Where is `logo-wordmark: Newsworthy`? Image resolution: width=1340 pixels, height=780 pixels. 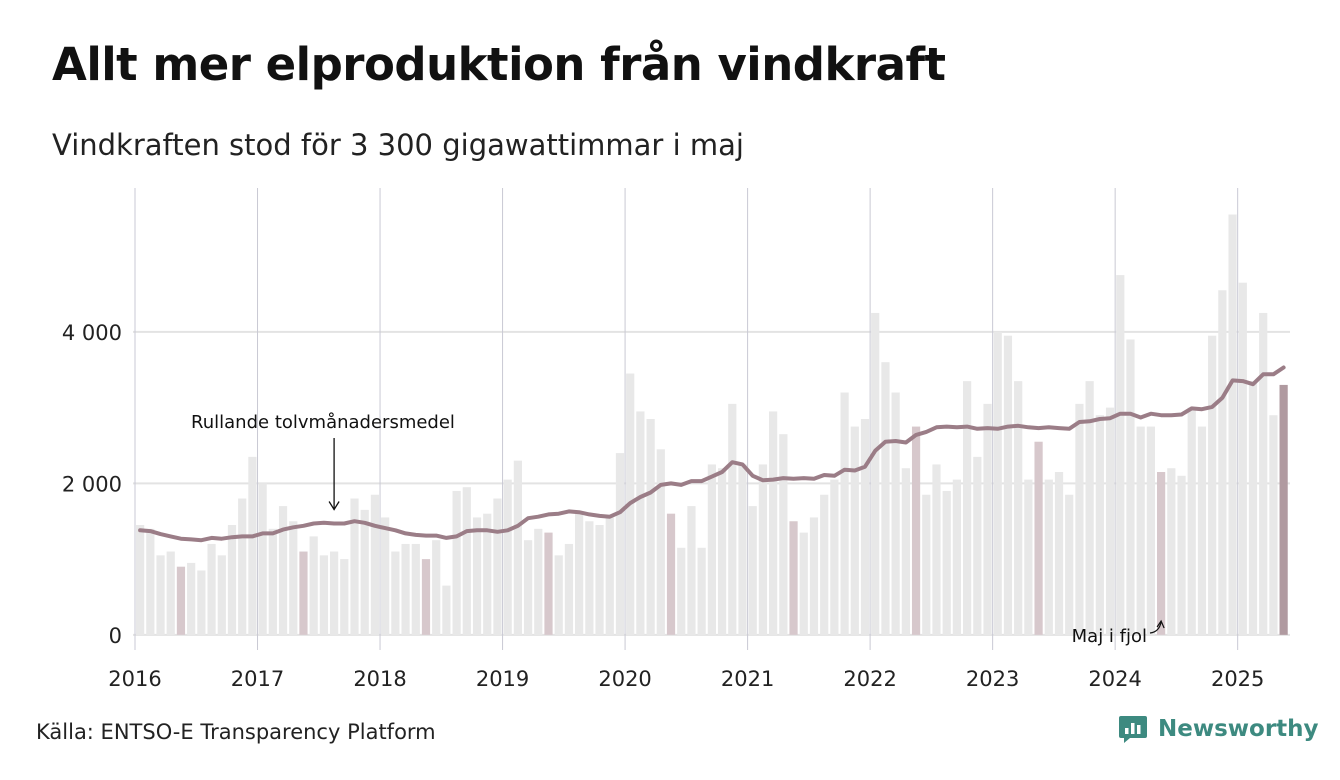
logo-wordmark: Newsworthy is located at coordinates (1238, 729).